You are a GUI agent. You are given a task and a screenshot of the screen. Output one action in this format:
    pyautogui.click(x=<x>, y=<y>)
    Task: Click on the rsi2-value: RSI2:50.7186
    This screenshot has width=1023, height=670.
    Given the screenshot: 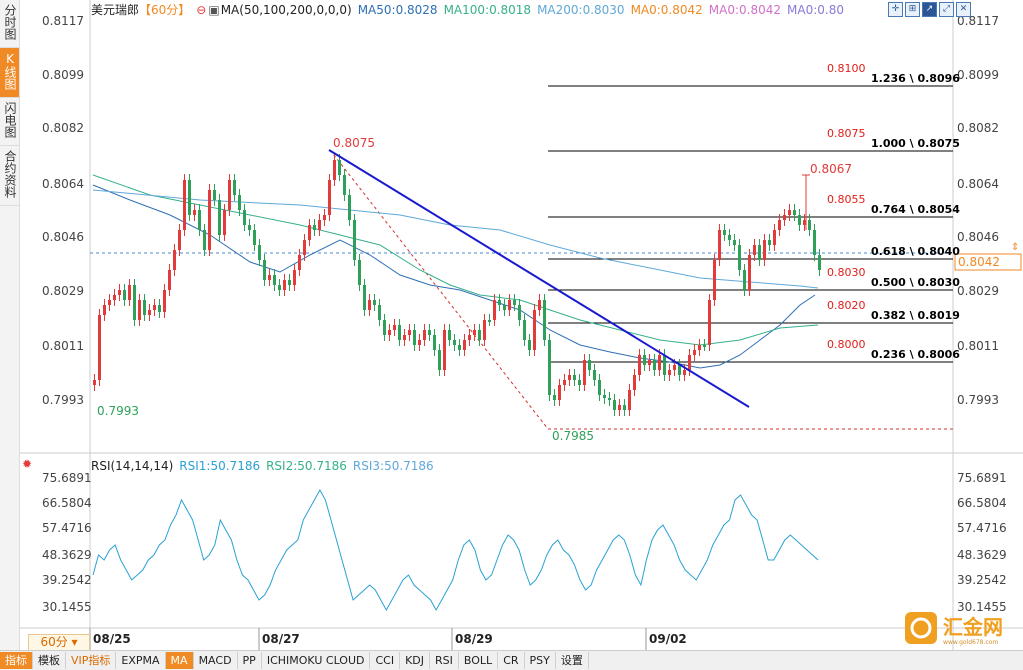 What is the action you would take?
    pyautogui.click(x=306, y=466)
    